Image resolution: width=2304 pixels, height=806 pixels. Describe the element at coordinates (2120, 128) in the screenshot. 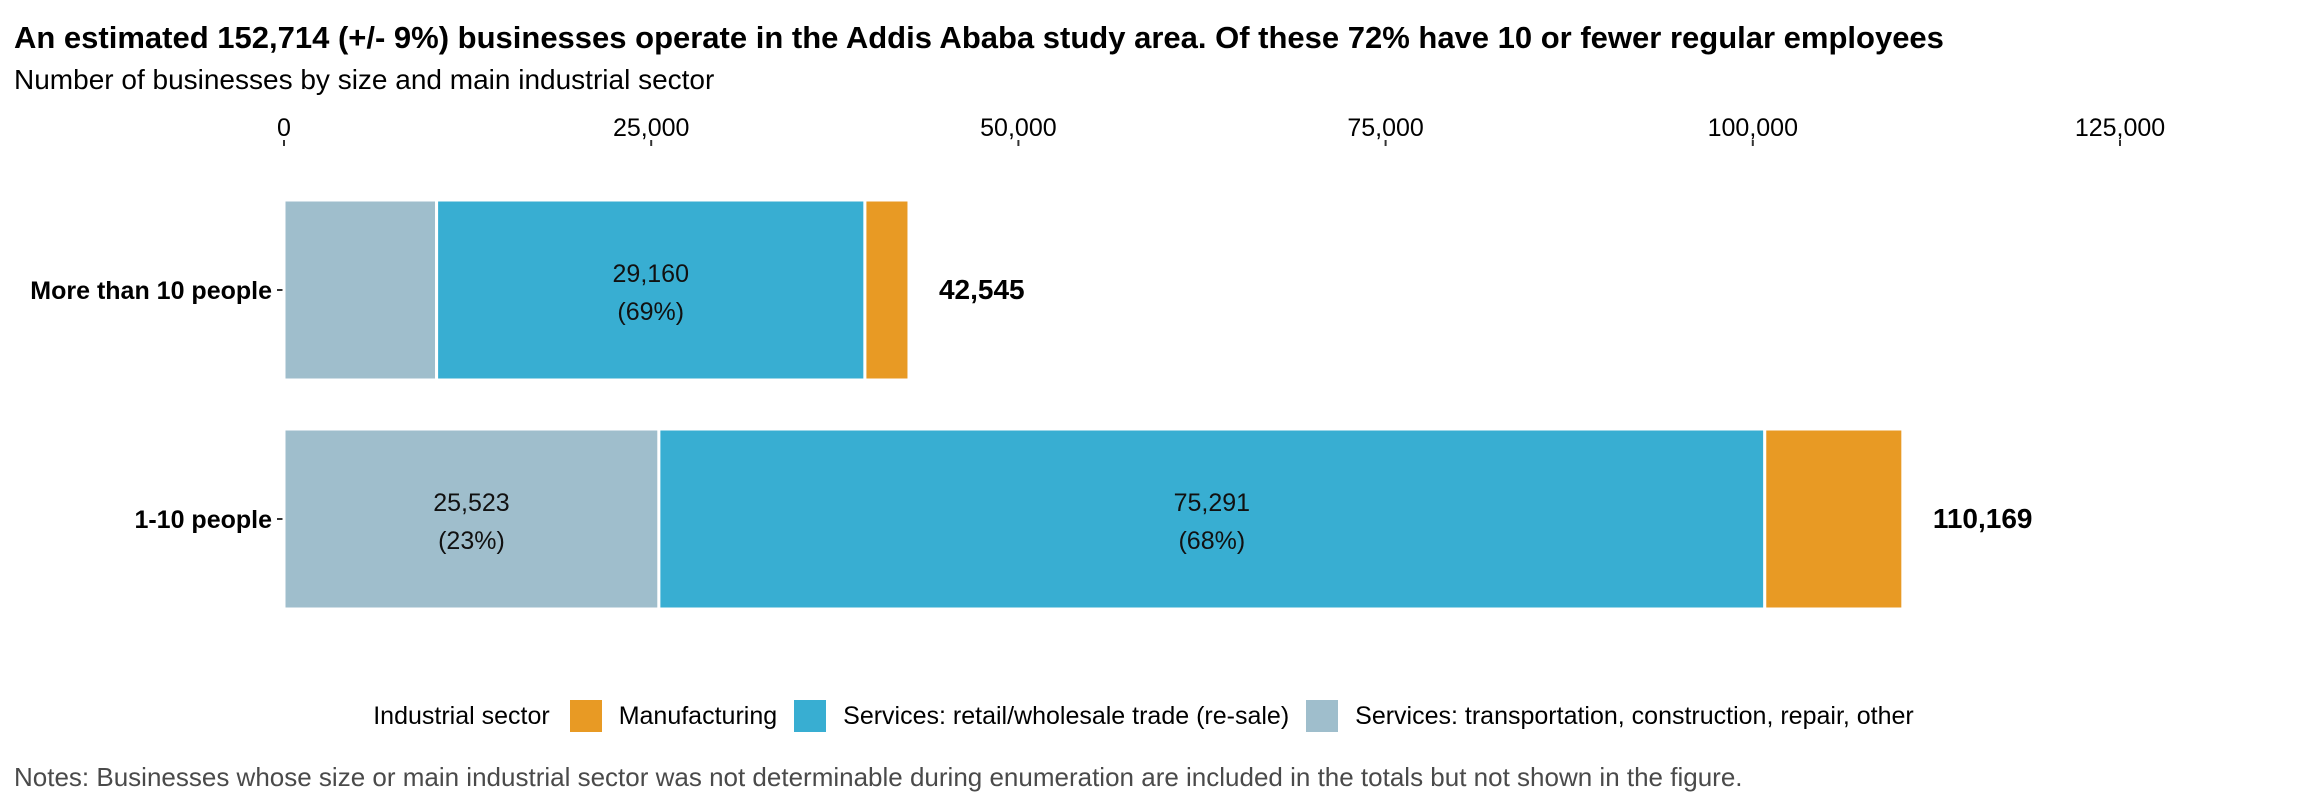

I see `x-tick-label: 125,000` at that location.